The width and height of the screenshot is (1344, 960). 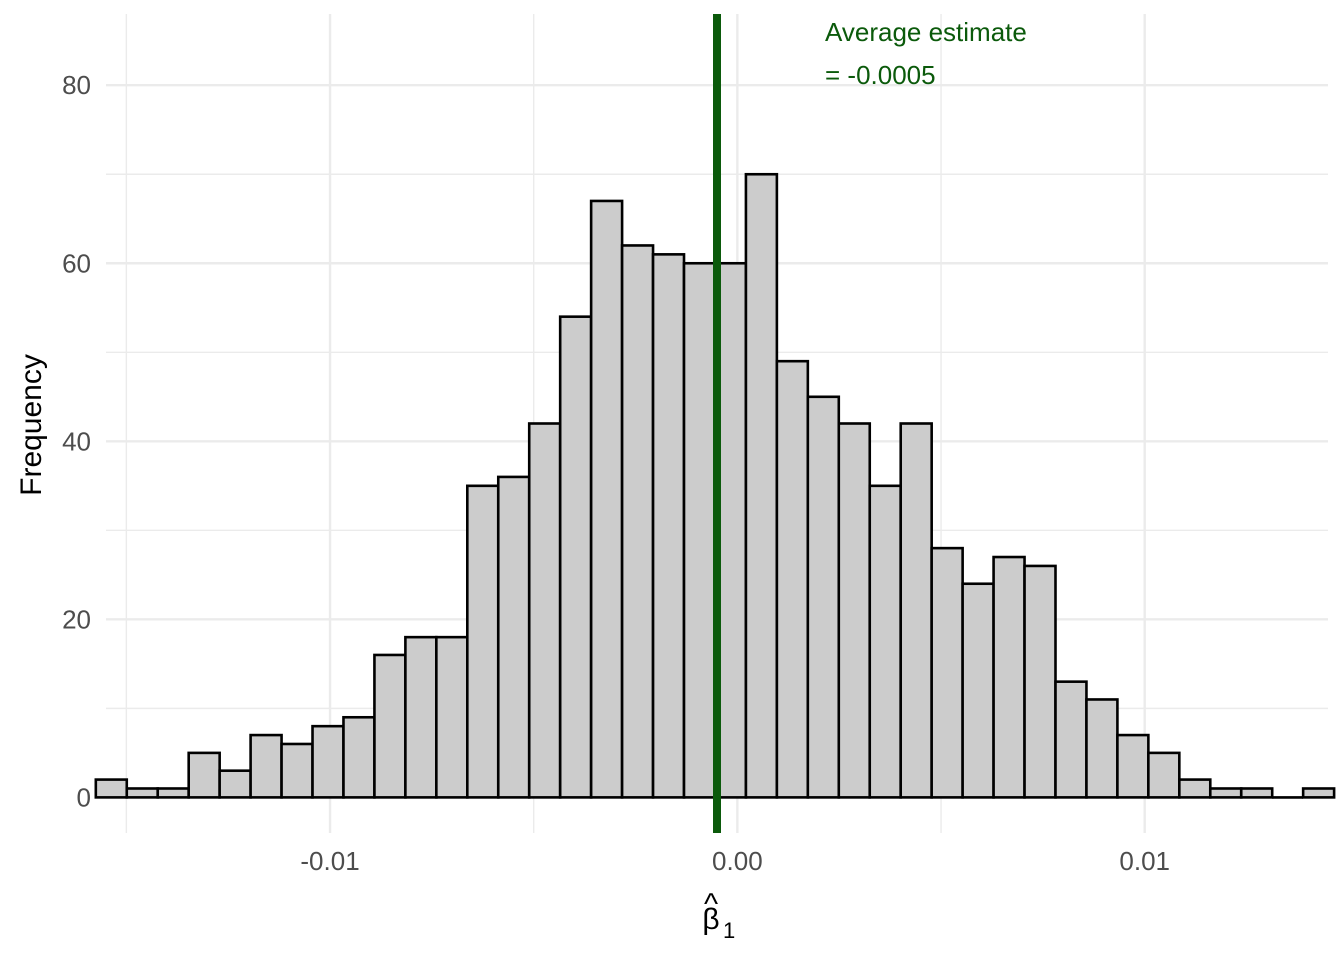 I want to click on x-tick-label: 0.01, so click(x=1144, y=861).